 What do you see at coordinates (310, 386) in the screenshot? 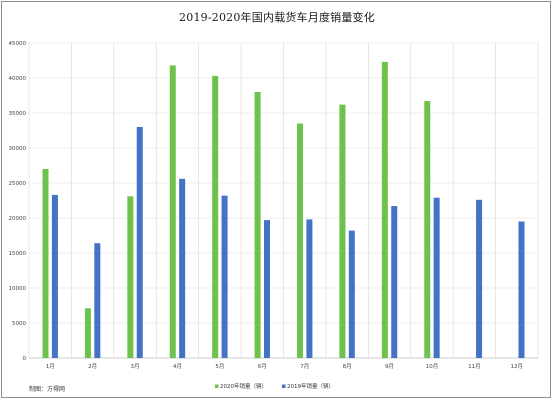
I see `legend-label: 2019年销量（辆）` at bounding box center [310, 386].